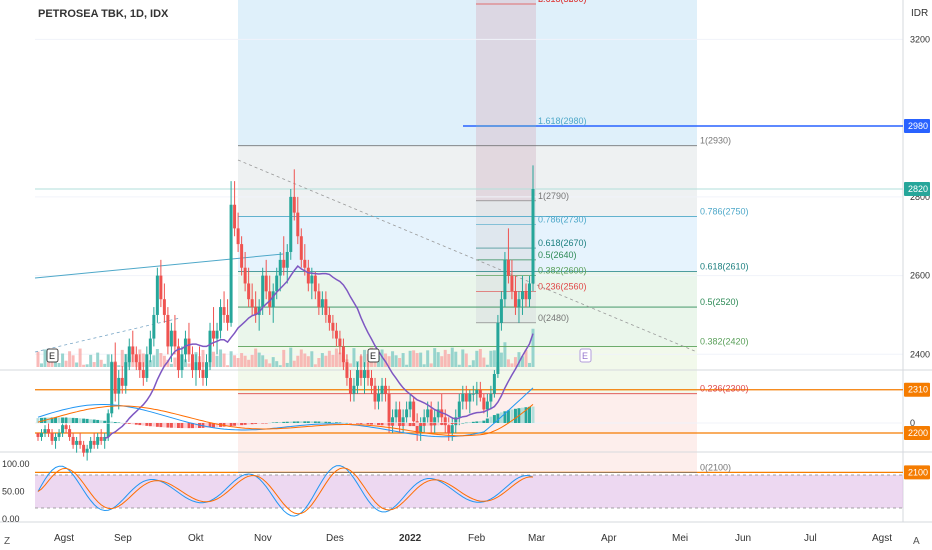 Image resolution: width=932 pixels, height=550 pixels. What do you see at coordinates (557, 255) in the screenshot?
I see `fib-small-label: 0.5(2640)` at bounding box center [557, 255].